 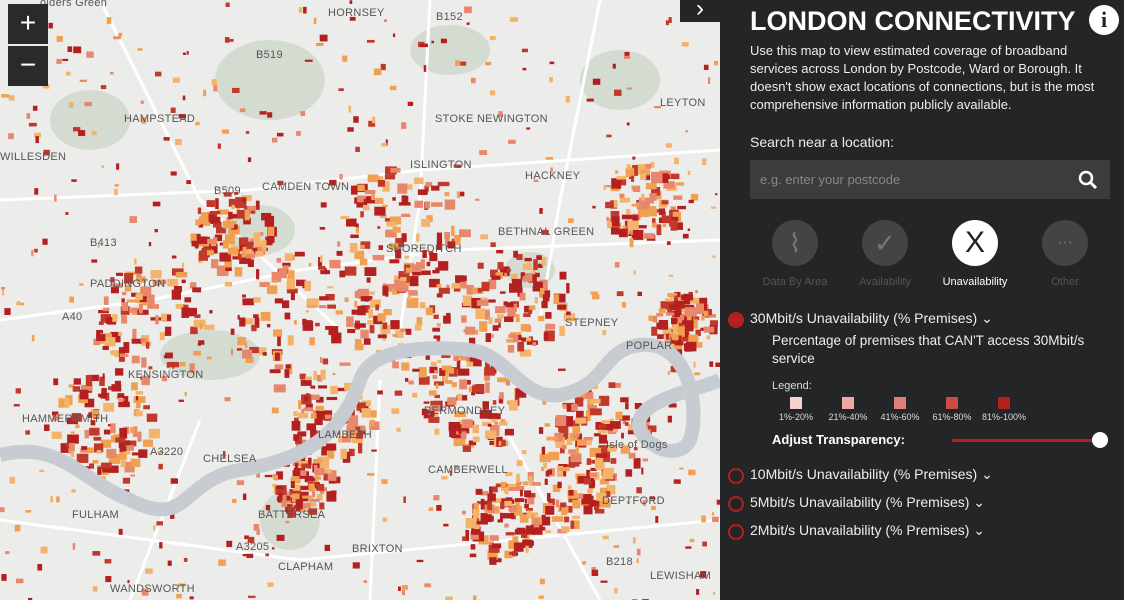 I want to click on layer: 2Mbit/s Unavailability (% Premises) ⌄, so click(x=856, y=531).